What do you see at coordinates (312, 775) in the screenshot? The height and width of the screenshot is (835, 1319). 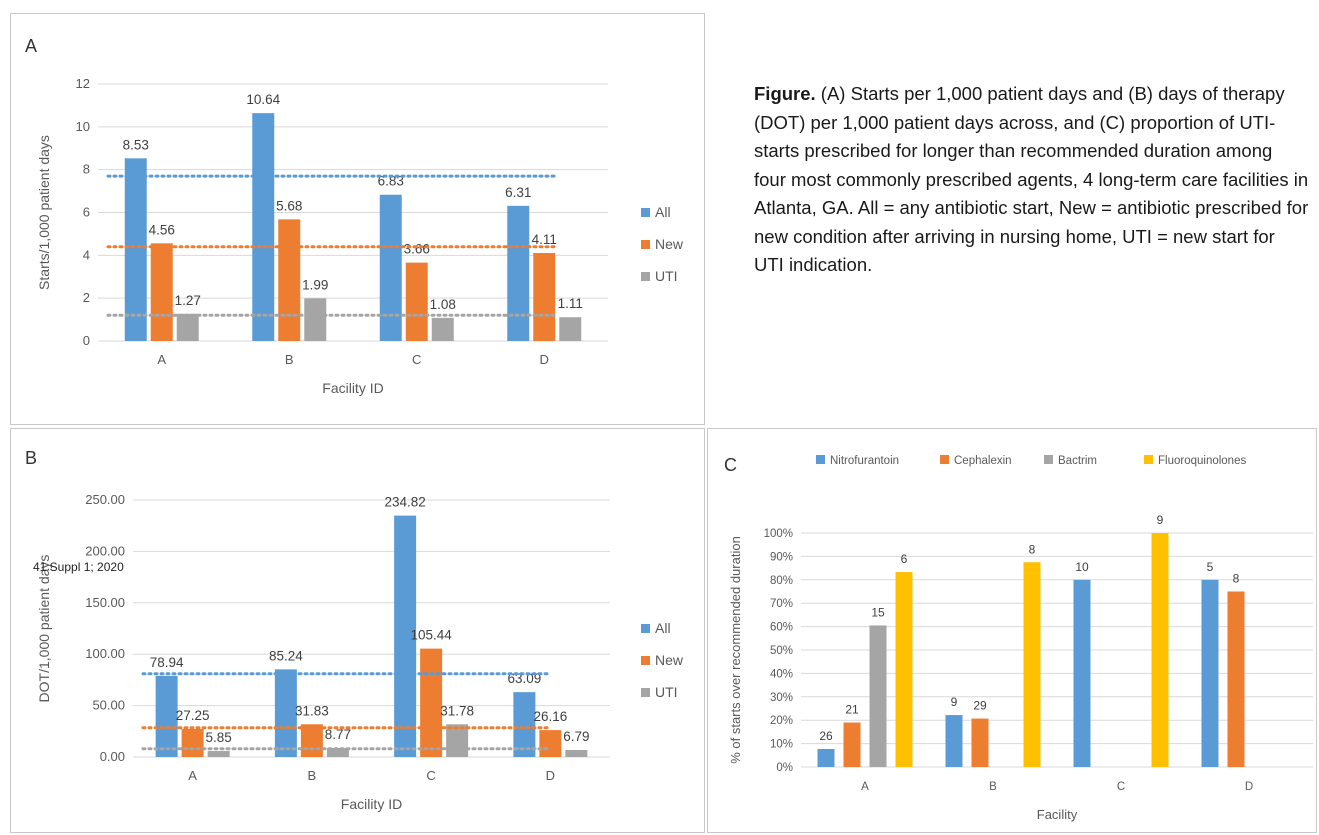 I see `chart-b-x-tick-label: B` at bounding box center [312, 775].